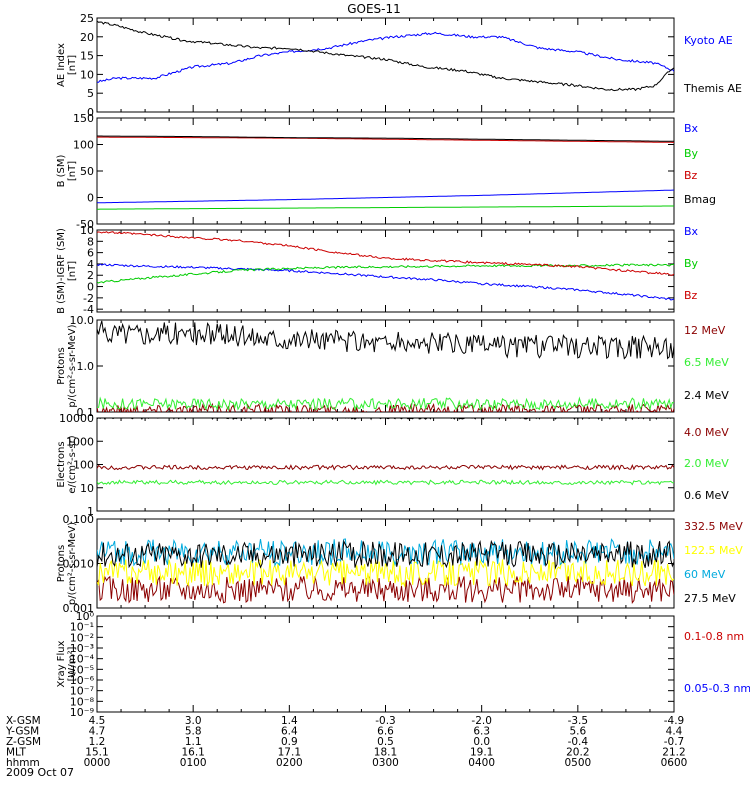 This screenshot has height=800, width=750. Describe the element at coordinates (577, 763) in the screenshot. I see `ephemeris-value: 0500` at that location.